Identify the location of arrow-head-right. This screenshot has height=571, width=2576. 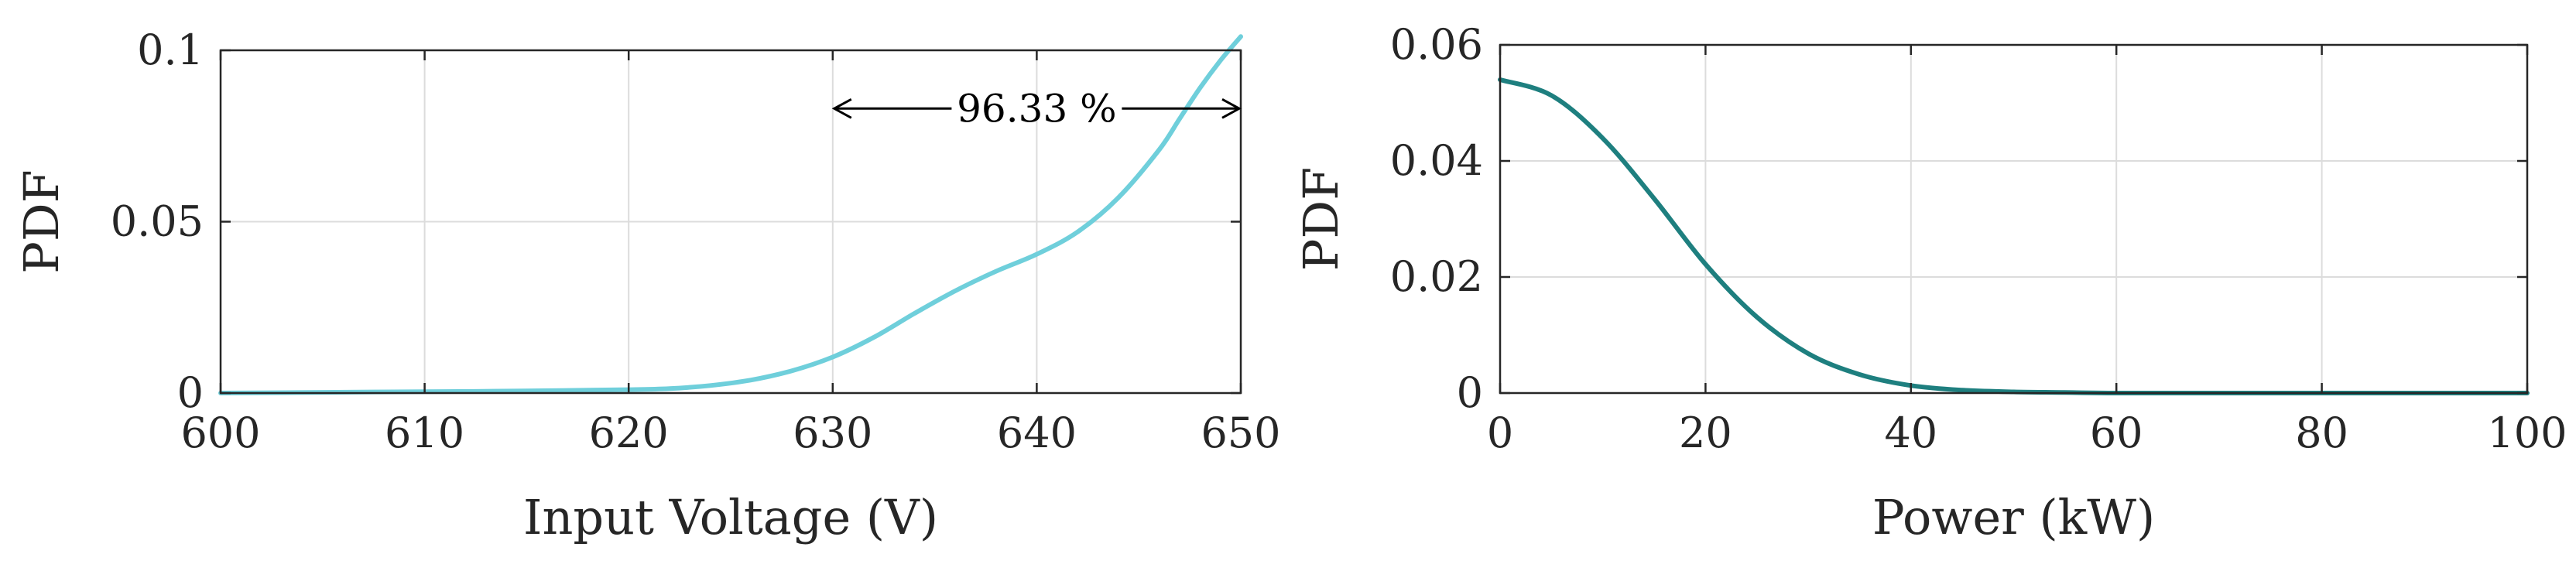
(1231, 108).